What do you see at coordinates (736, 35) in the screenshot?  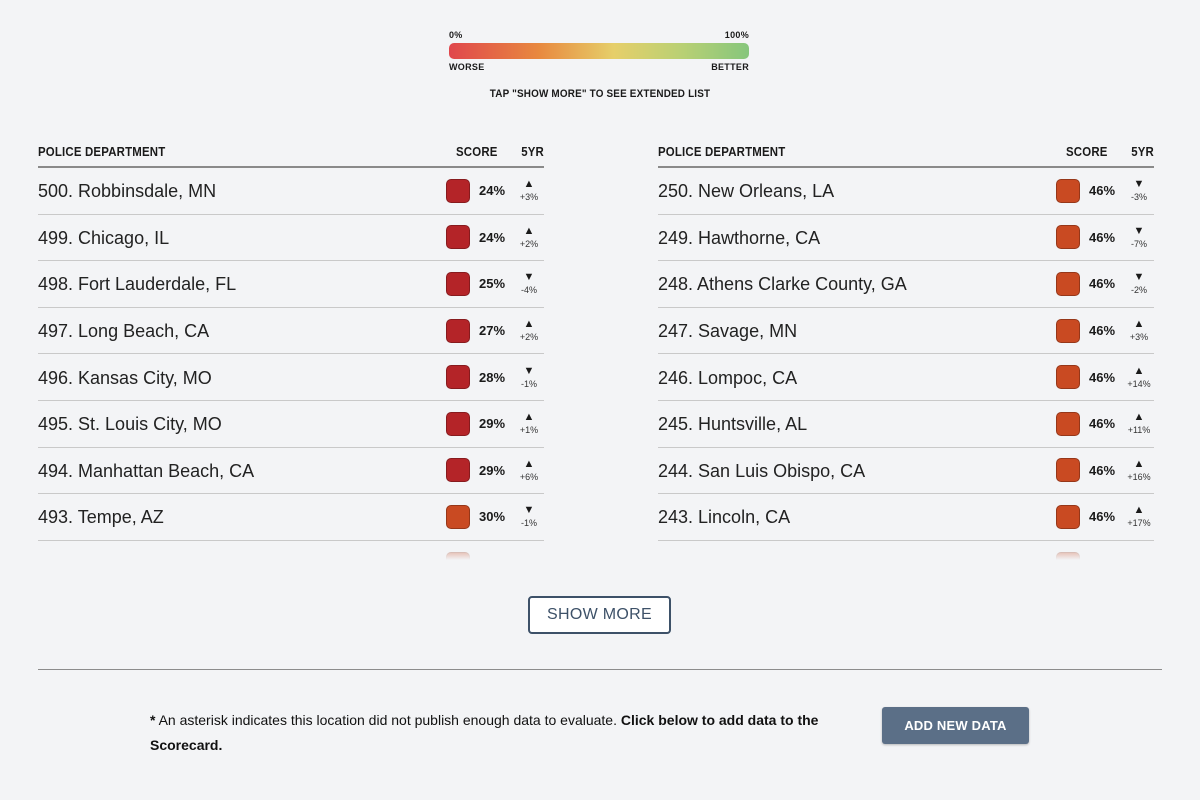 I see `legend-max-label: 100%` at bounding box center [736, 35].